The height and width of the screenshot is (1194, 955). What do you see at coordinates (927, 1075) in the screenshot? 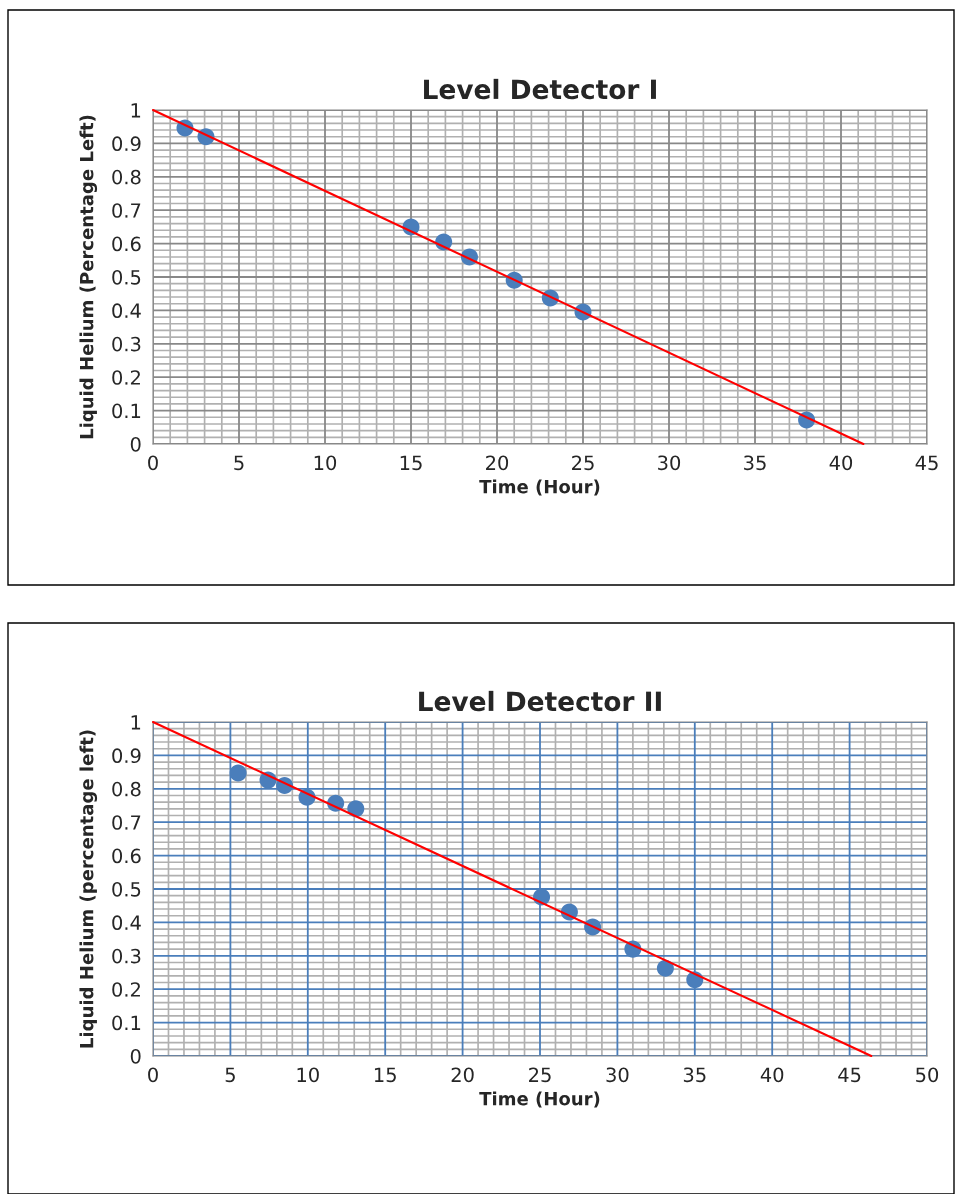
I see `x-tick-label: 50` at bounding box center [927, 1075].